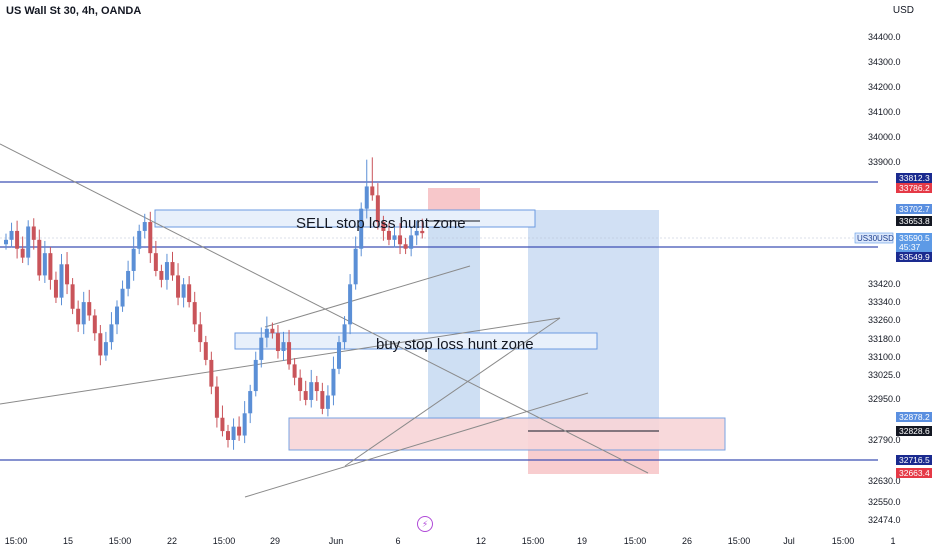 The width and height of the screenshot is (932, 550). What do you see at coordinates (275, 541) in the screenshot?
I see `x-tick-label: 29` at bounding box center [275, 541].